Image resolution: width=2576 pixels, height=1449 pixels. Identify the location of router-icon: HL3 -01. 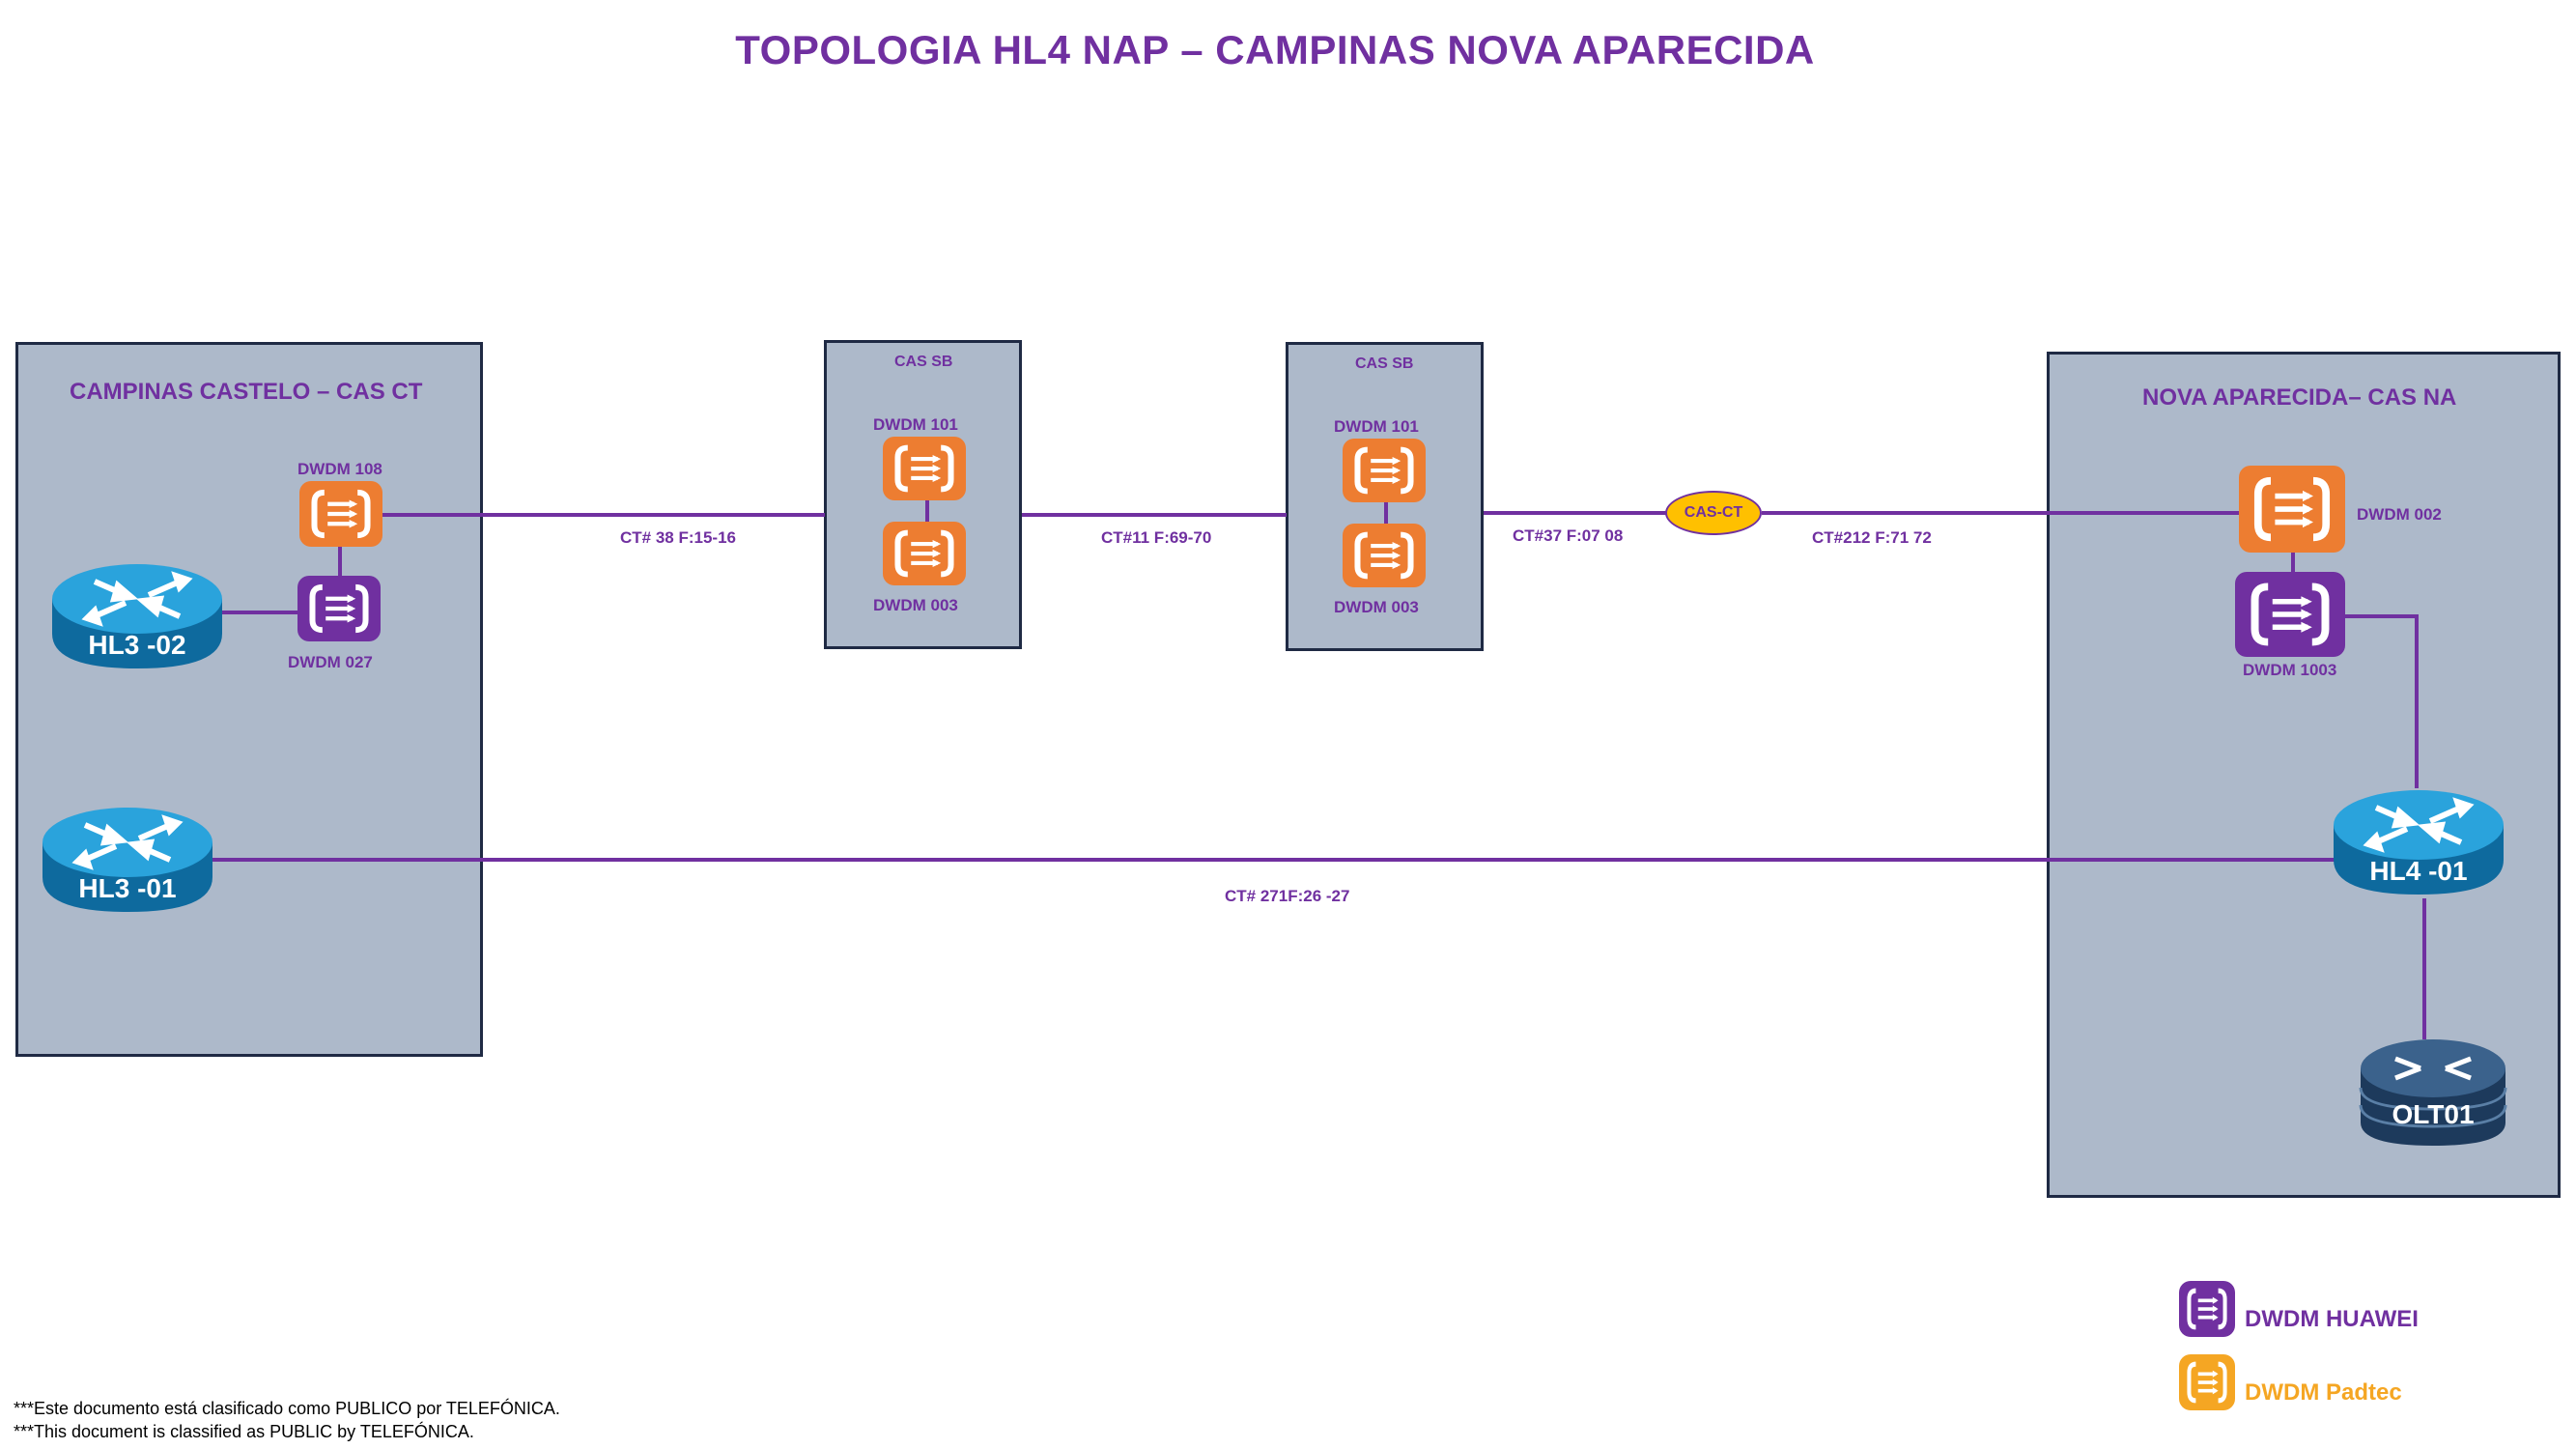
(127, 859).